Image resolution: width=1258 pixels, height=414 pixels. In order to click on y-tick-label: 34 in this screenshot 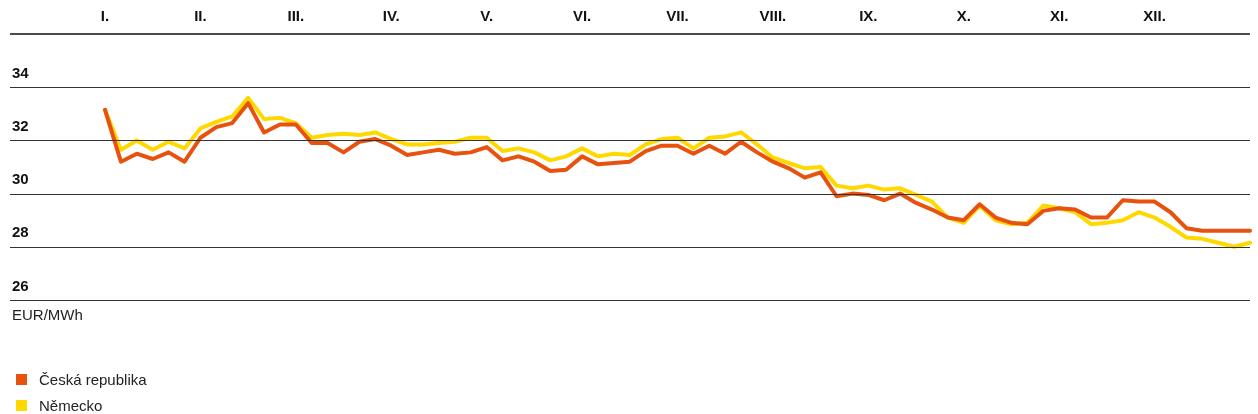, I will do `click(21, 72)`.